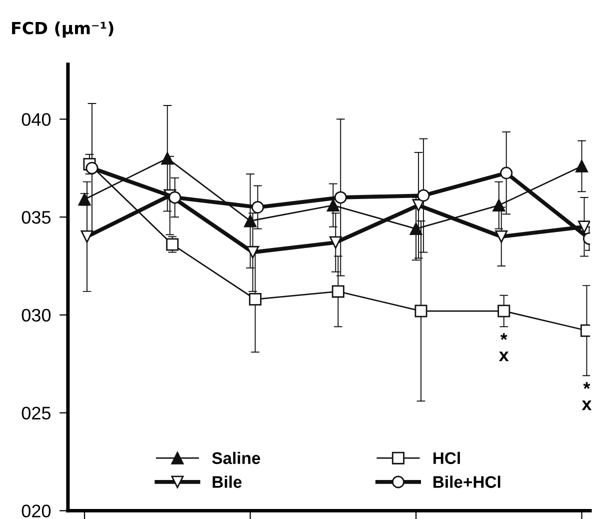 The image size is (596, 519). Describe the element at coordinates (236, 458) in the screenshot. I see `legend-label: Saline` at that location.